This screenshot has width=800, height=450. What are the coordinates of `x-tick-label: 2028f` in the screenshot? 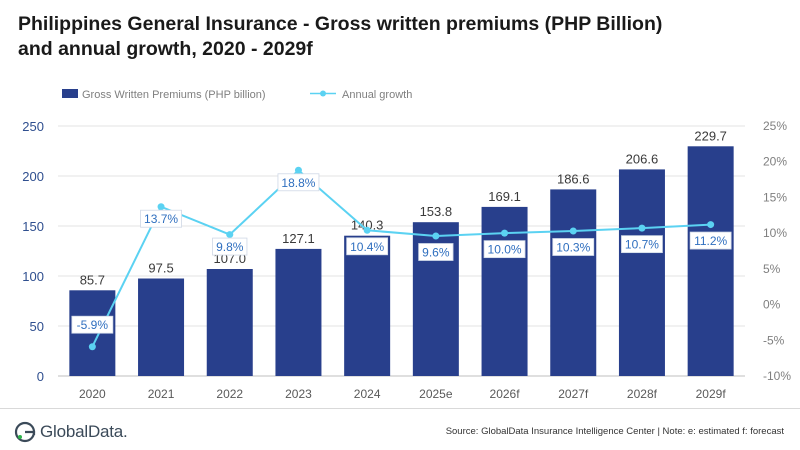 It's located at (642, 394).